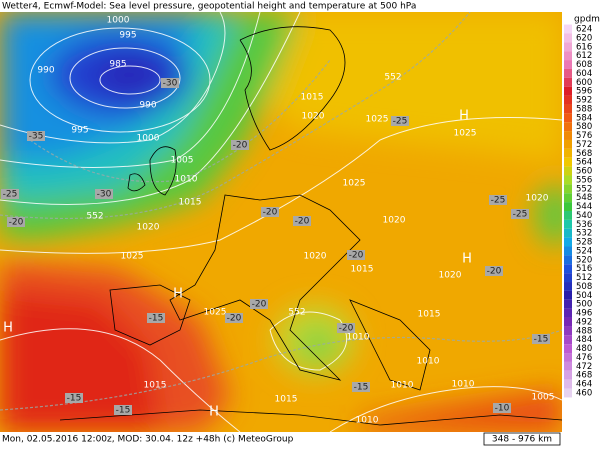 This screenshot has height=450, width=612. What do you see at coordinates (584, 145) in the screenshot?
I see `legend-value: 572` at bounding box center [584, 145].